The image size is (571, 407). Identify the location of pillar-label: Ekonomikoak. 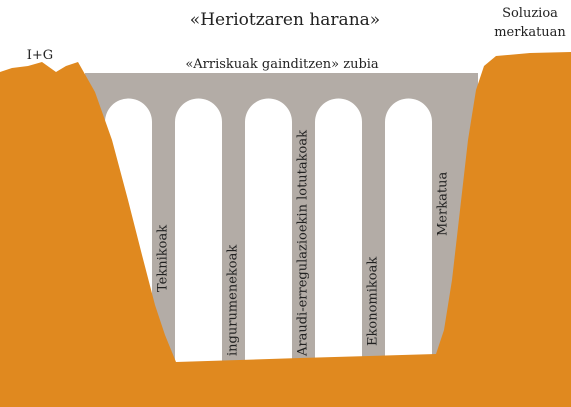
(373, 301).